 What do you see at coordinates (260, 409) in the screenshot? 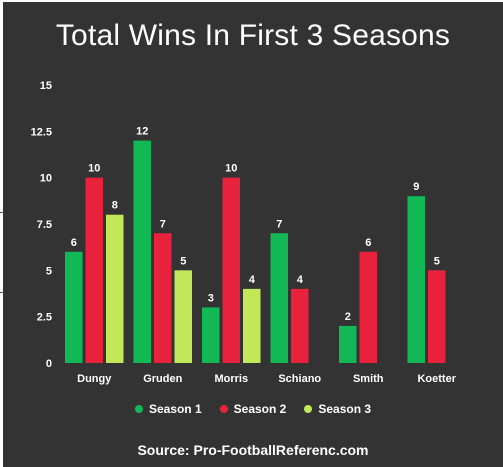
I see `legend-label-season-2: Season 2` at bounding box center [260, 409].